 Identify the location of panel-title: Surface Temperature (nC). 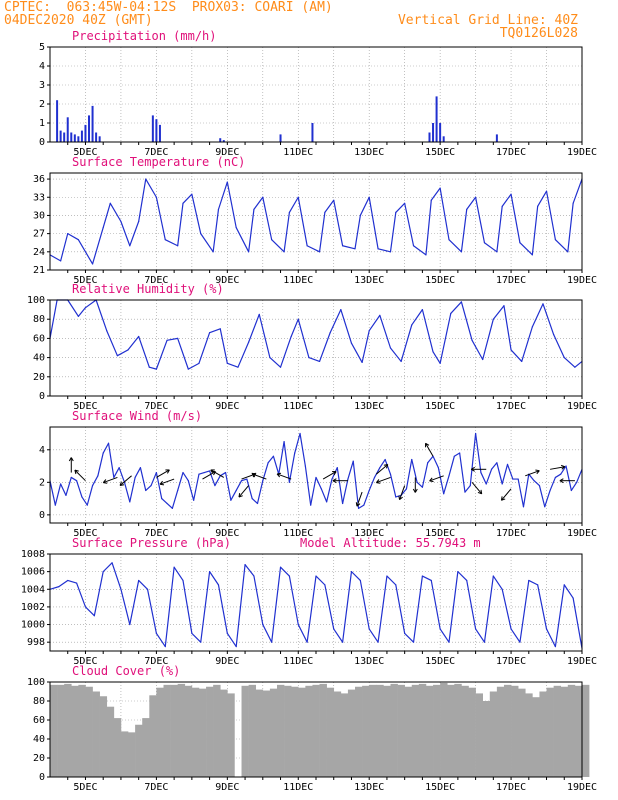
(158, 162).